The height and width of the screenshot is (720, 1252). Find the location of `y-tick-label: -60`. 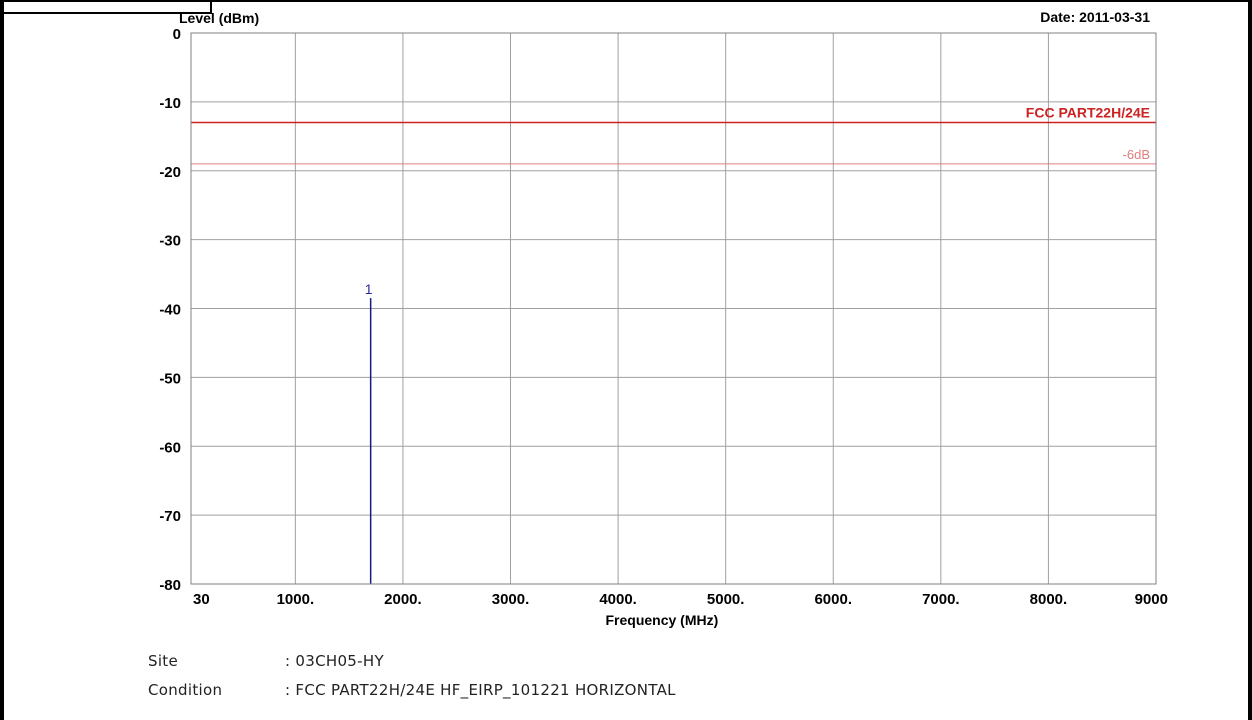

y-tick-label: -60 is located at coordinates (170, 447).